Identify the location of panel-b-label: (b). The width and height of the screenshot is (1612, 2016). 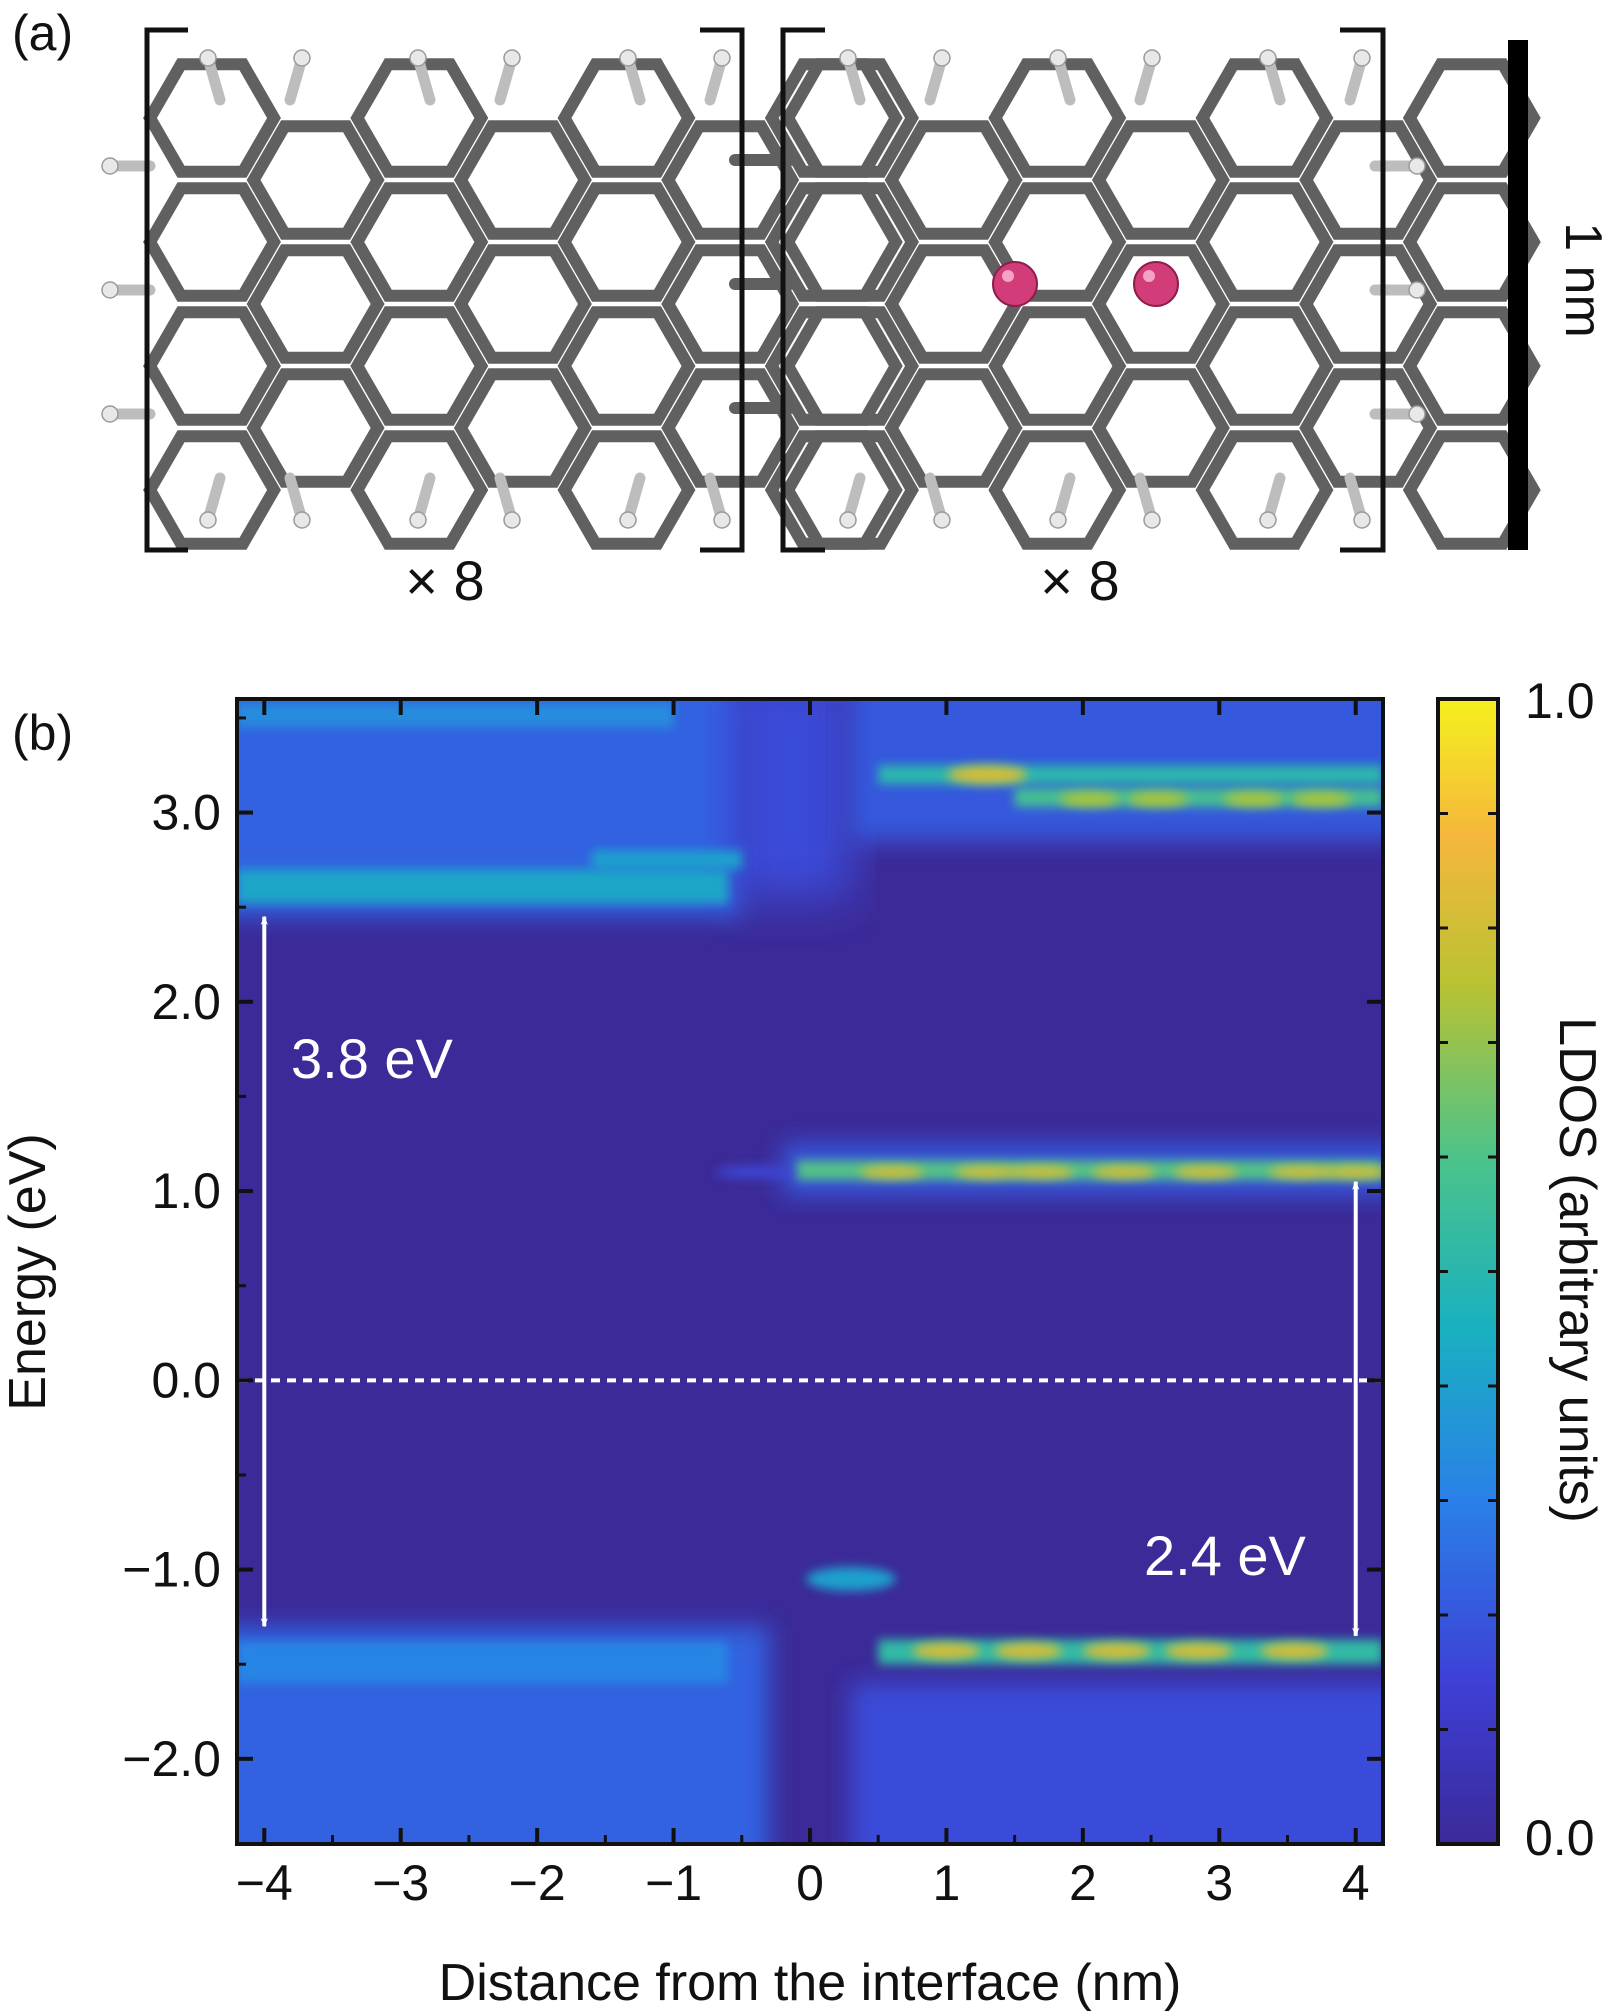
(42, 733).